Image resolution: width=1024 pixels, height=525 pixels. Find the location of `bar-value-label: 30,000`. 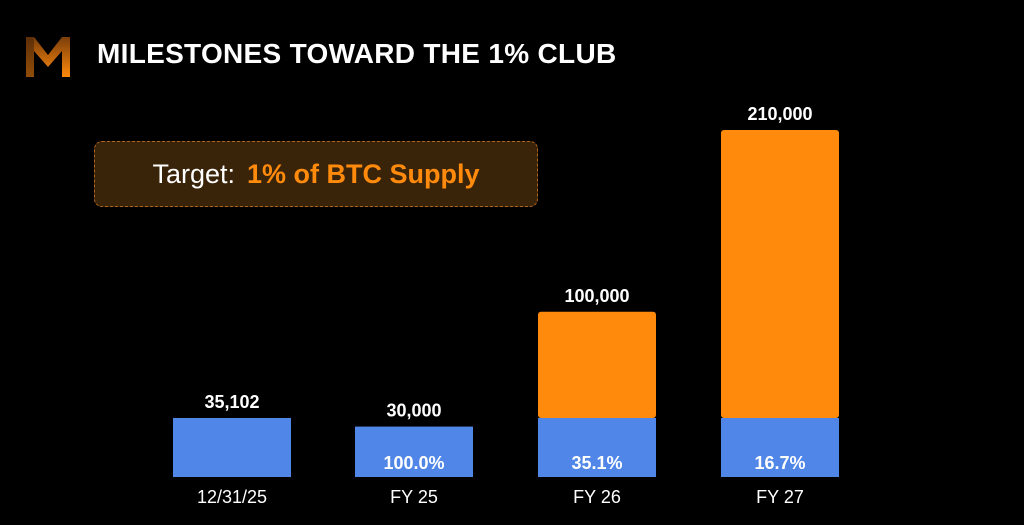

bar-value-label: 30,000 is located at coordinates (413, 411).